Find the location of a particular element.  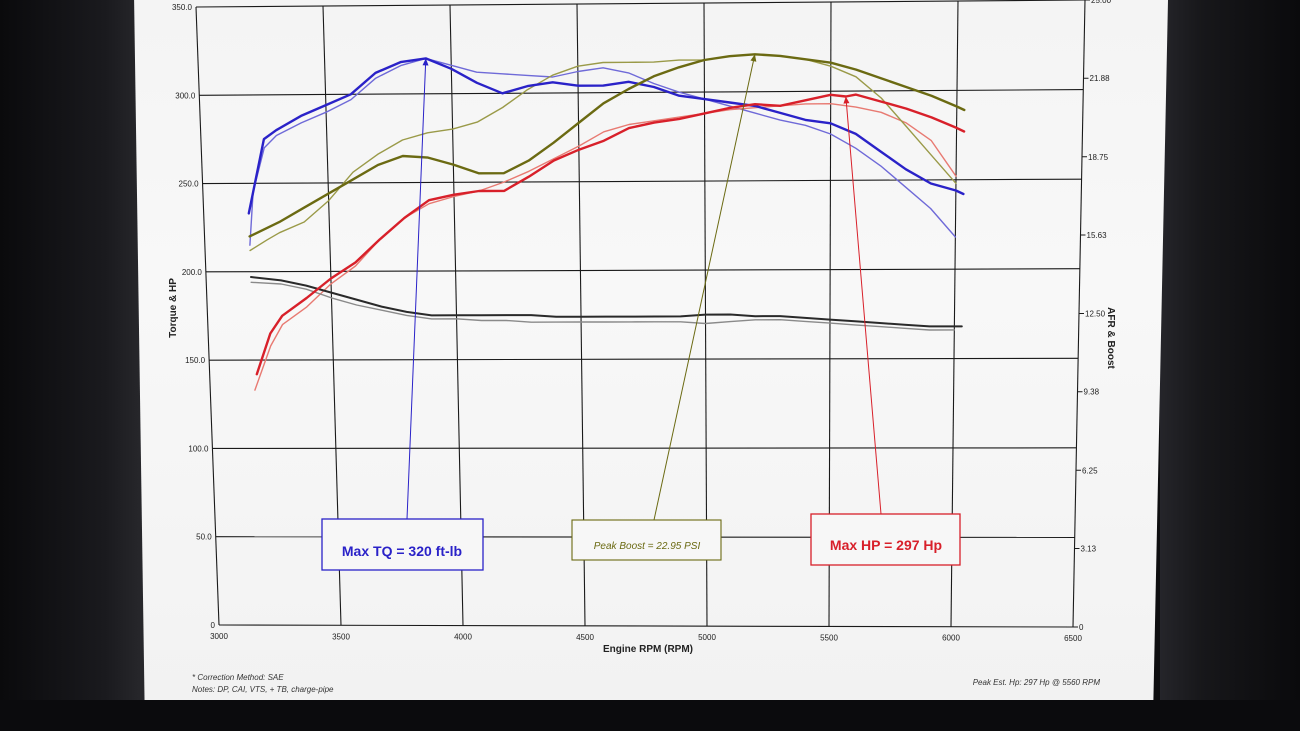

pointer-arrow-peak_boost is located at coordinates (753, 58).